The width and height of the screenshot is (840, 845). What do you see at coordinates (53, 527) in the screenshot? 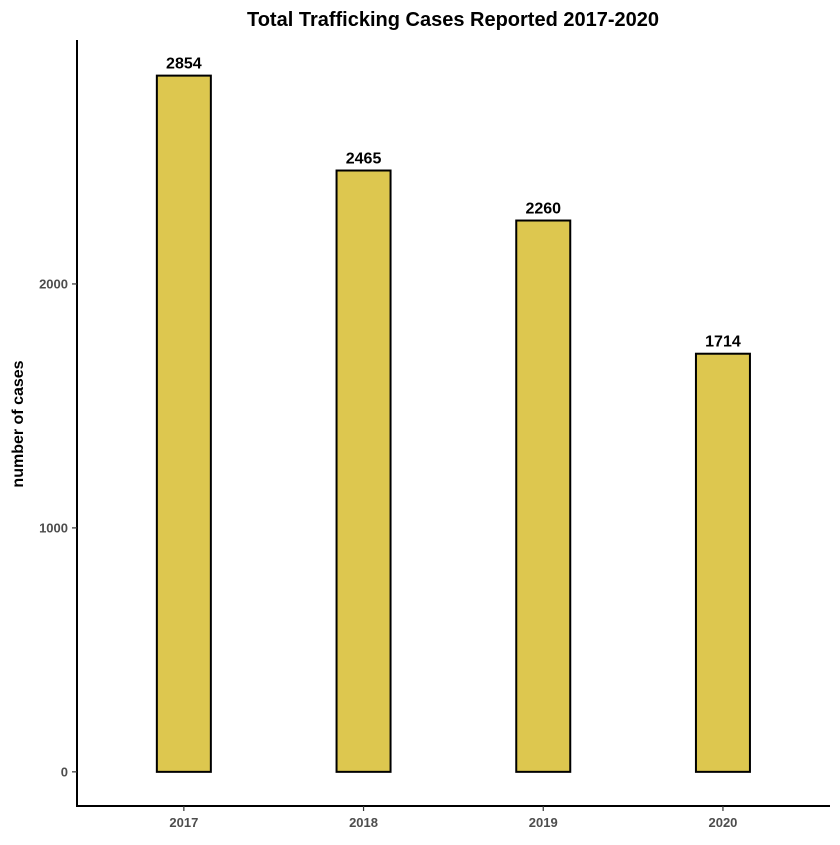
I see `y-tick-label: 1000` at bounding box center [53, 527].